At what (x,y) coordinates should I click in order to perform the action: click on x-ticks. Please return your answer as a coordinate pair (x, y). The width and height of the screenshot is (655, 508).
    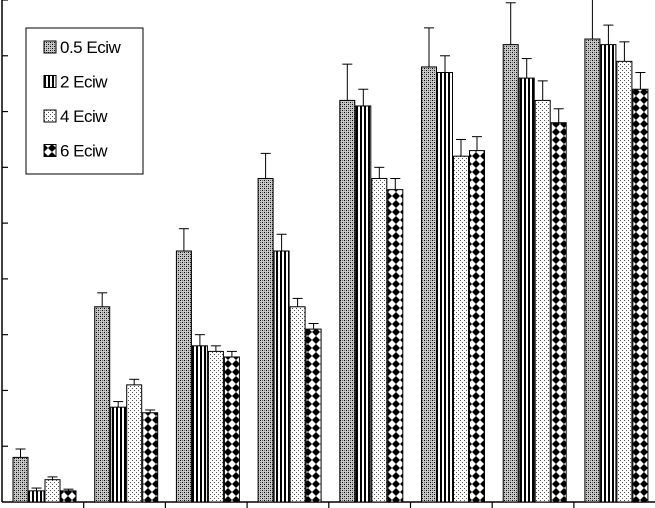
    Looking at the image, I should click on (329, 505).